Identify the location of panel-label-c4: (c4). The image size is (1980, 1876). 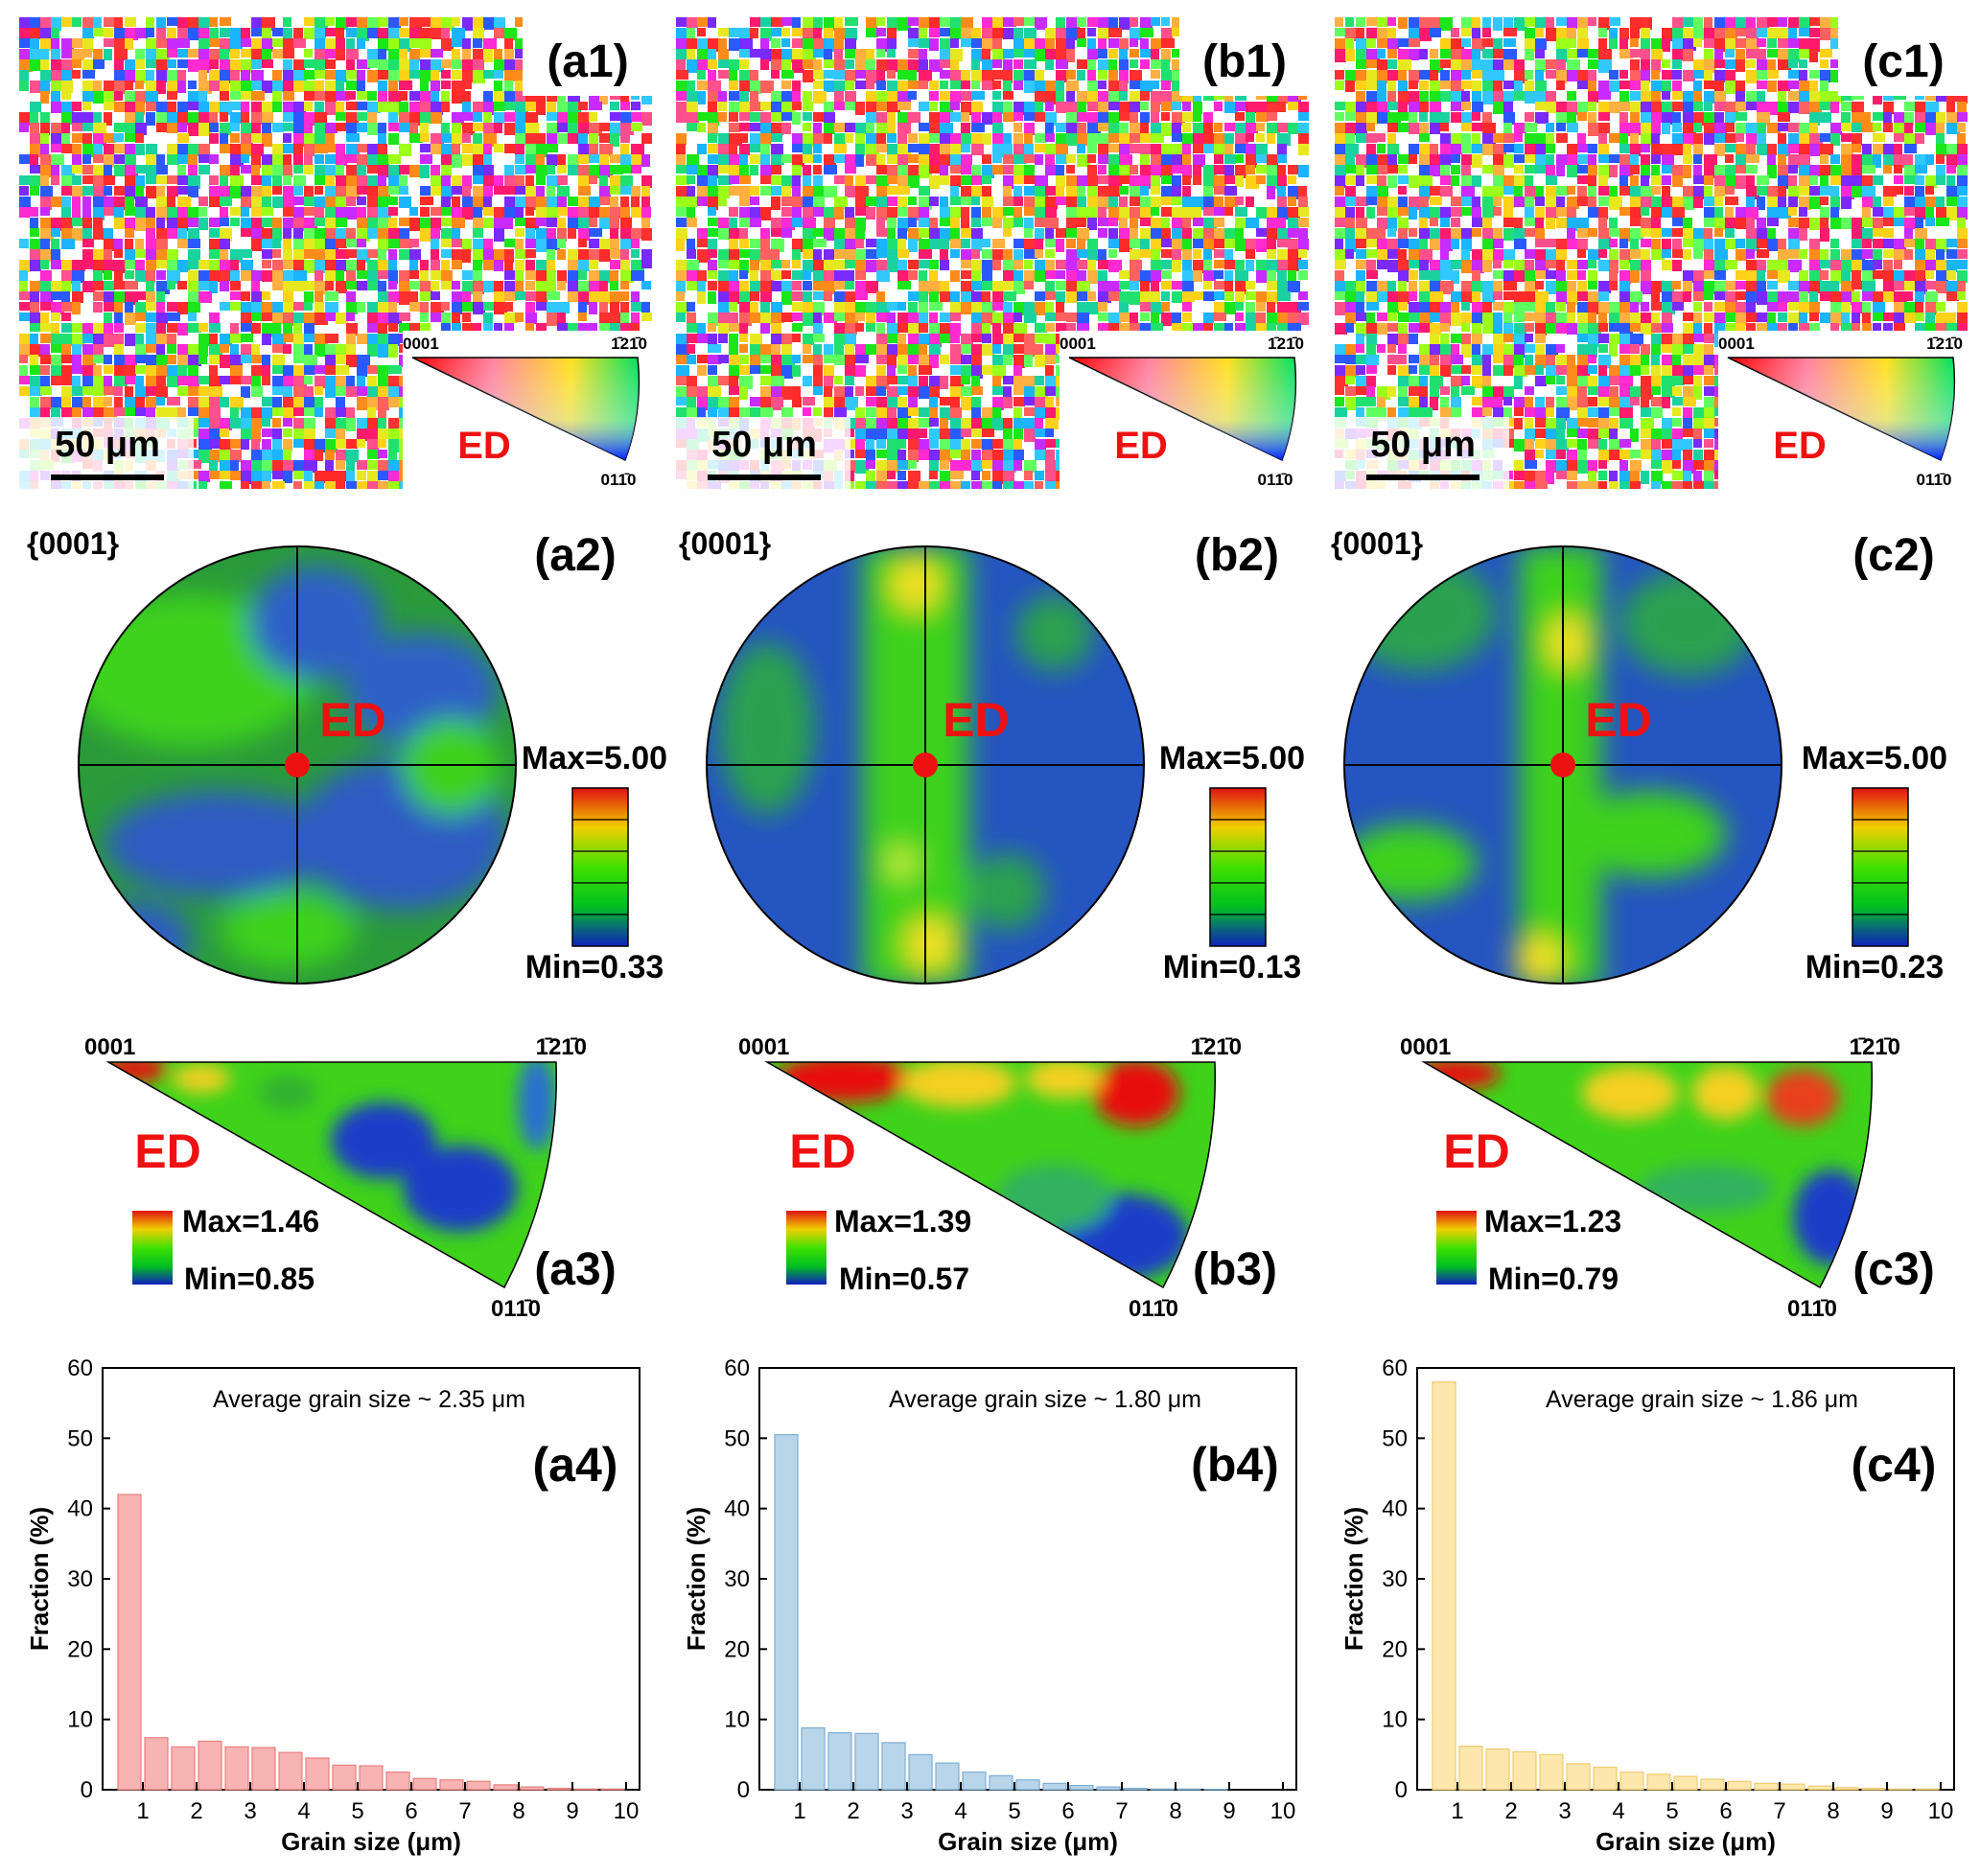
(1895, 1465).